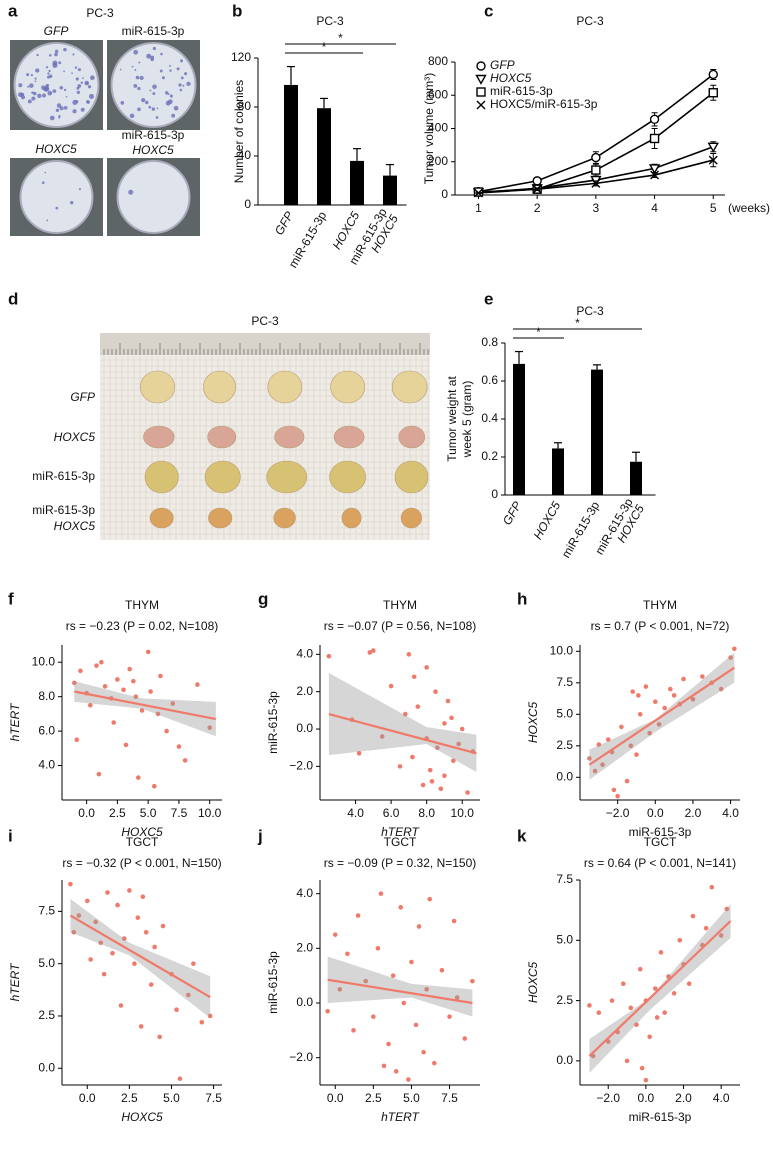 The height and width of the screenshot is (1154, 773). I want to click on chart-title: PC-3, so click(330, 21).